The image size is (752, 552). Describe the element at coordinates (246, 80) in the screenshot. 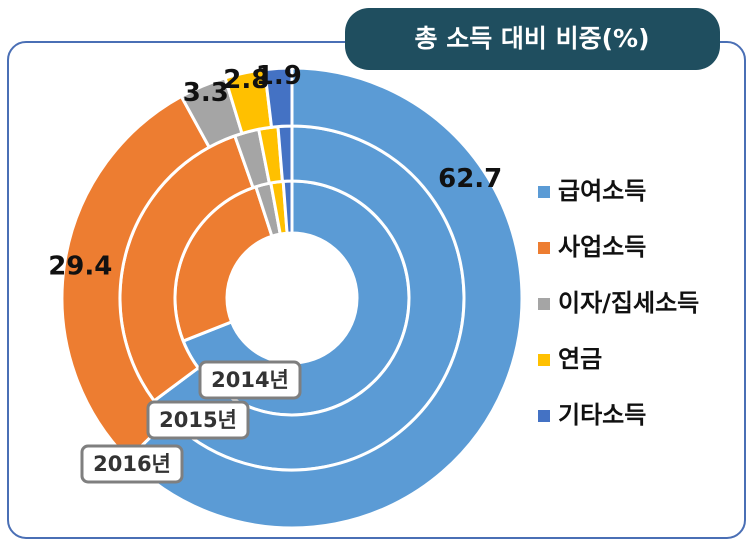

I see `data-label: 2.8` at that location.